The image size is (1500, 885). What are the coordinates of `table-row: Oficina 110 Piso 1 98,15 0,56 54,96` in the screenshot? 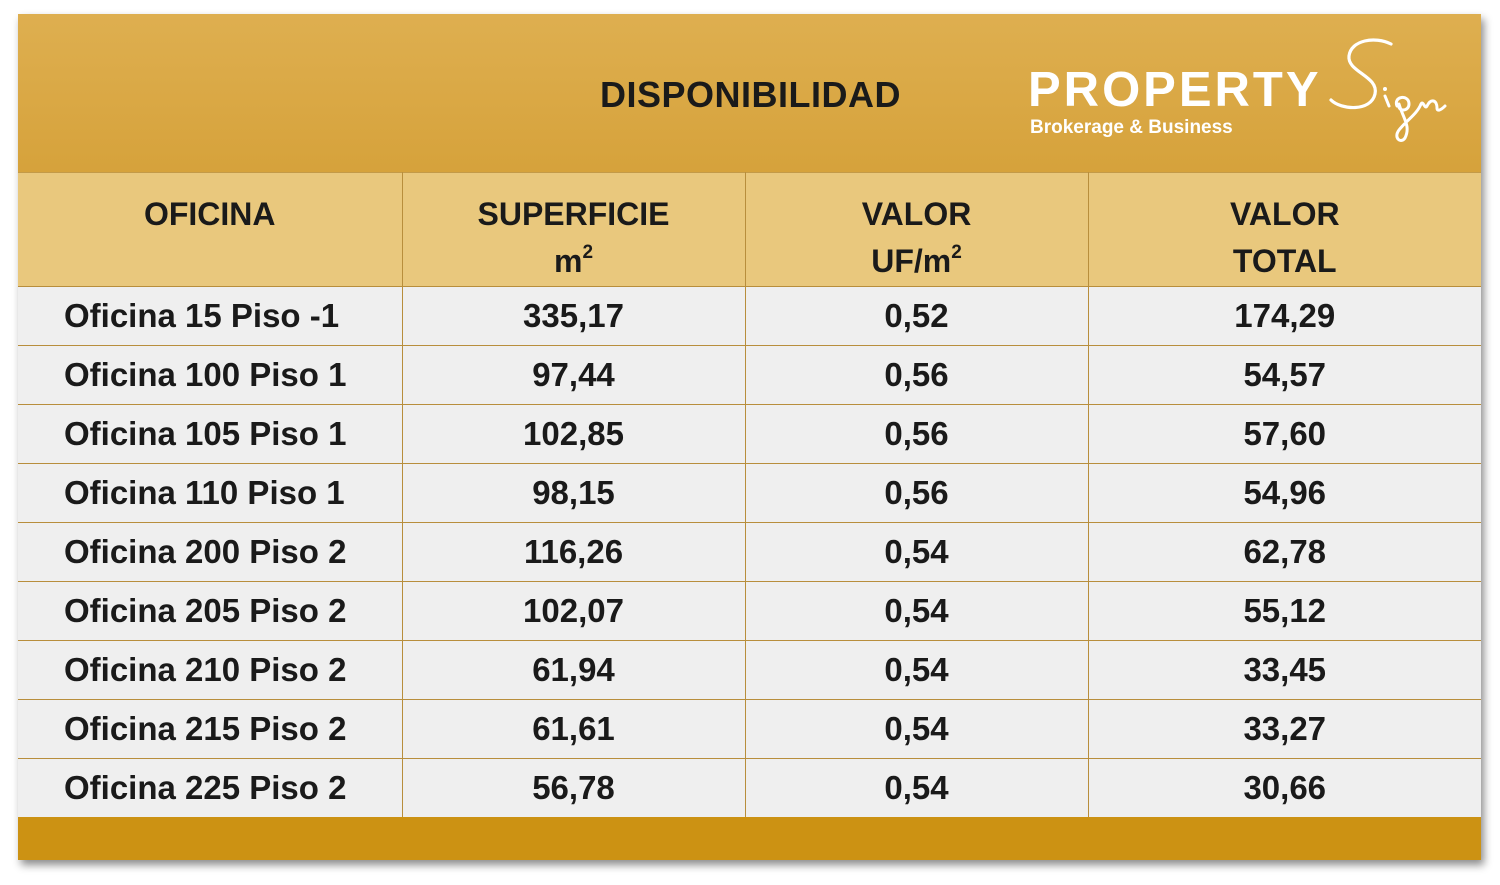 It's located at (749, 493).